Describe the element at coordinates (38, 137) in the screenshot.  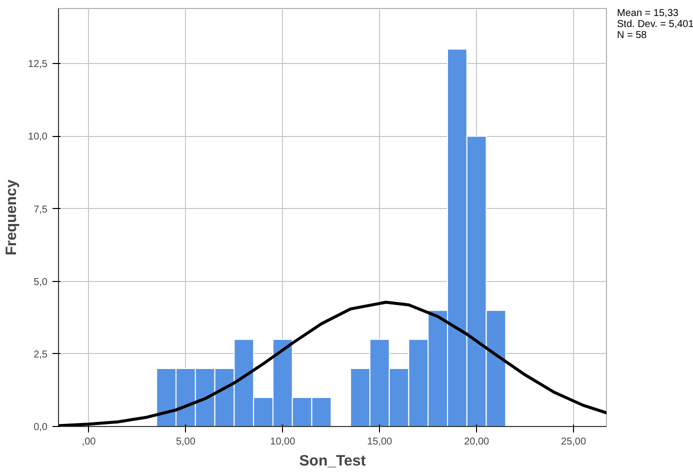
I see `y-tick-label: 10,0` at that location.